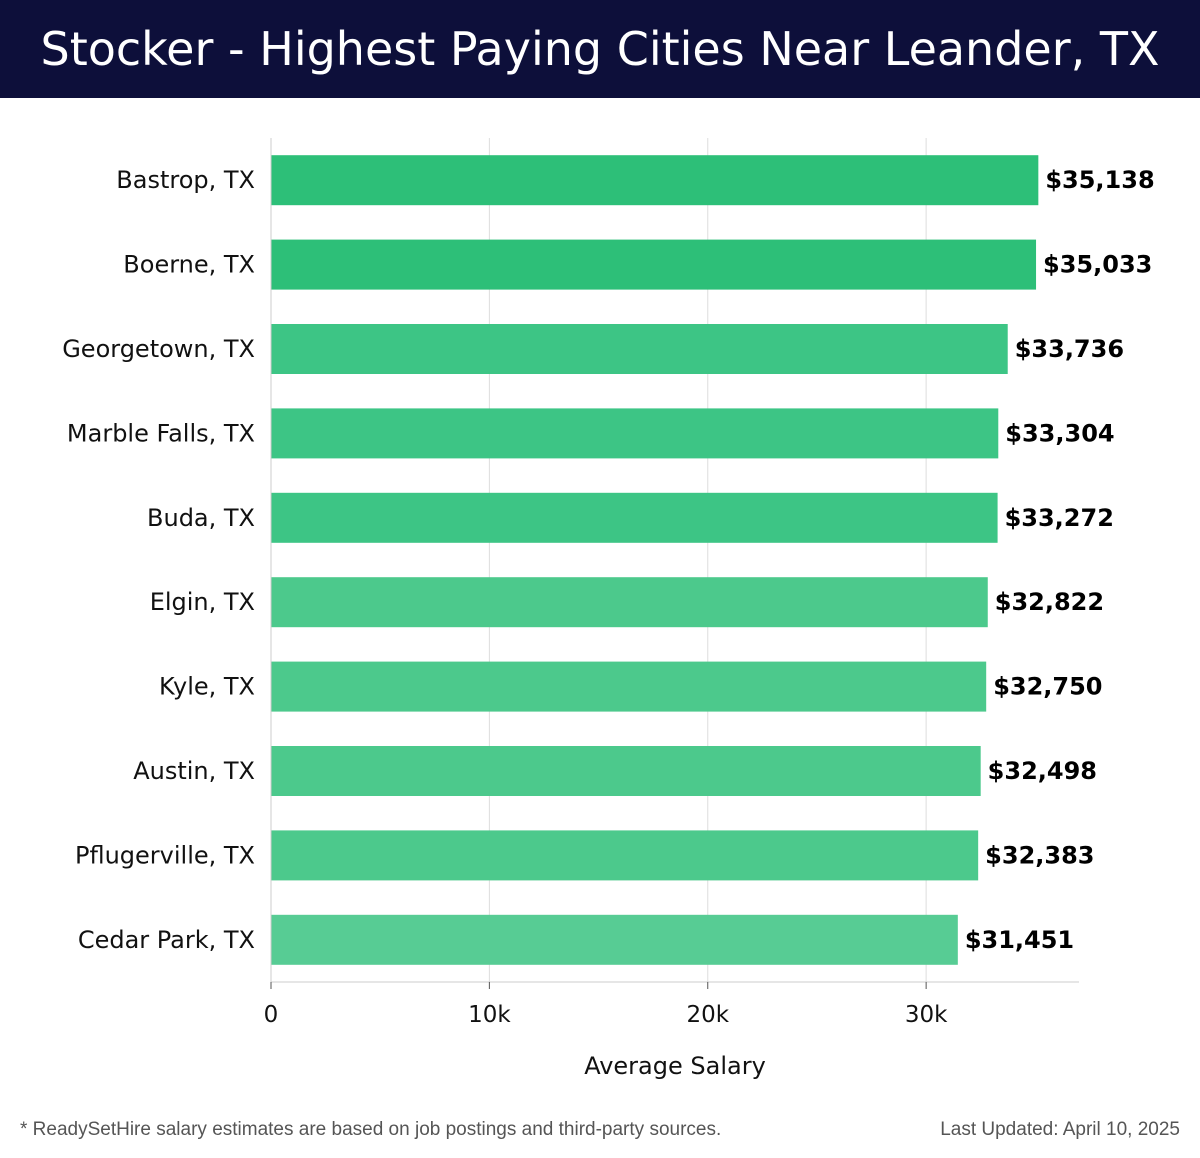 The image size is (1200, 1158). What do you see at coordinates (189, 265) in the screenshot?
I see `category-label: Boerne, TX` at bounding box center [189, 265].